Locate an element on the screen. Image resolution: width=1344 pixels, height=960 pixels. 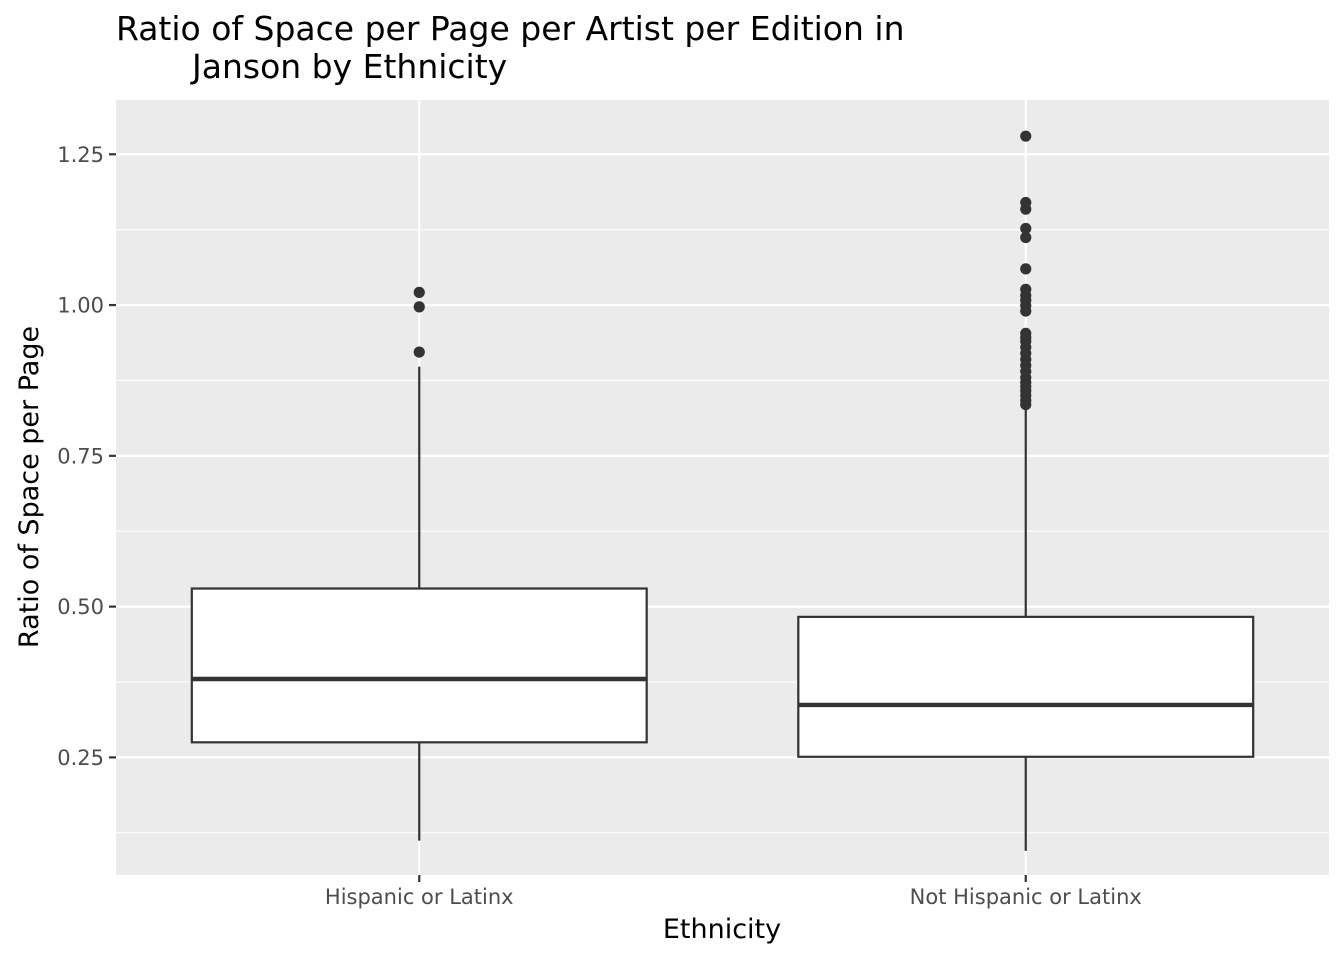
x-axis-title: Ethnicity is located at coordinates (722, 929).